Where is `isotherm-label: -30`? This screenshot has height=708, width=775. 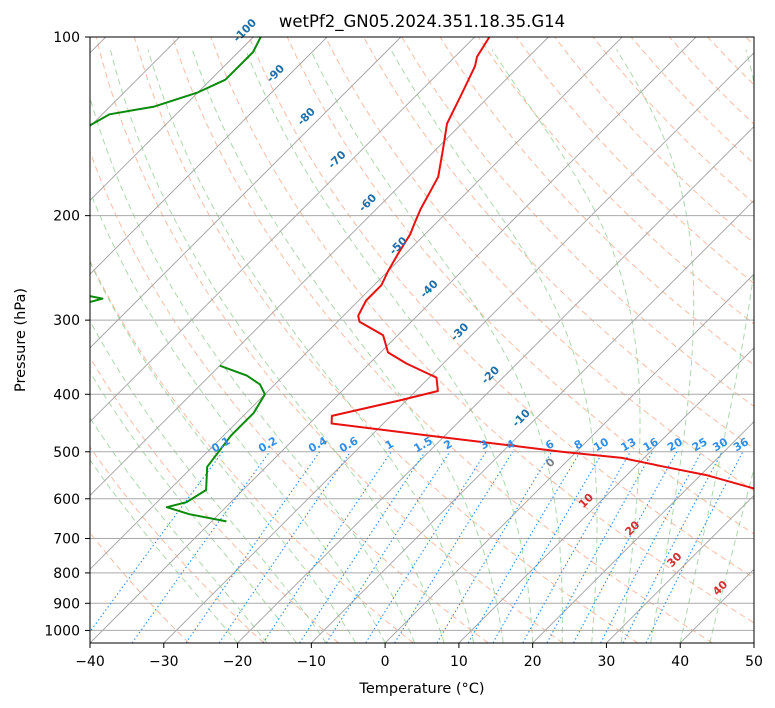
isotherm-label: -30 is located at coordinates (459, 331).